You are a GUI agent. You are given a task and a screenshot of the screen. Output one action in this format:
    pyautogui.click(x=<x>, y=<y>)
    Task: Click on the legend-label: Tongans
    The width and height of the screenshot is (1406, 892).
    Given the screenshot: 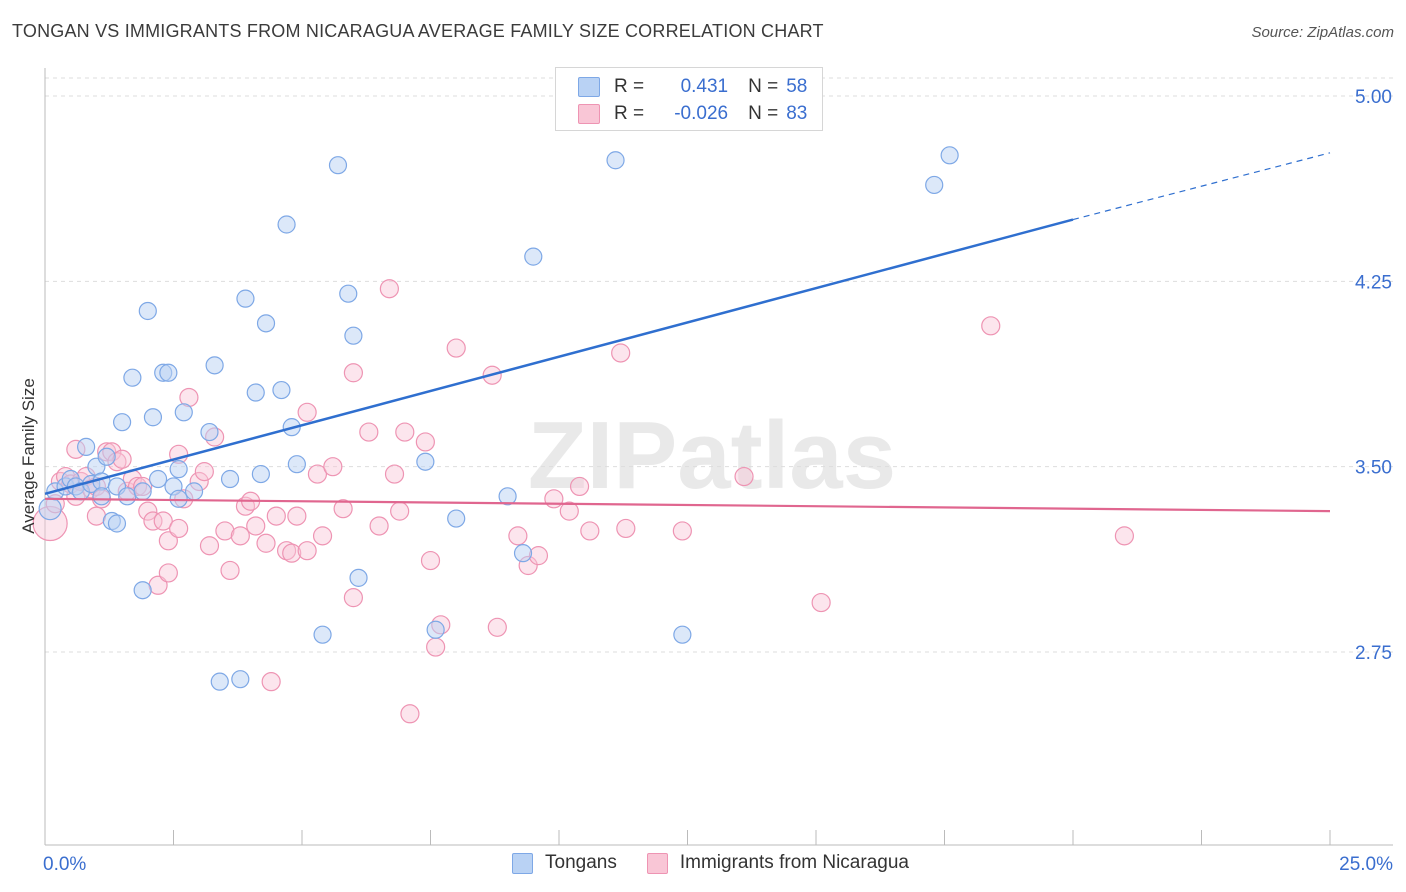 What is the action you would take?
    pyautogui.click(x=581, y=862)
    